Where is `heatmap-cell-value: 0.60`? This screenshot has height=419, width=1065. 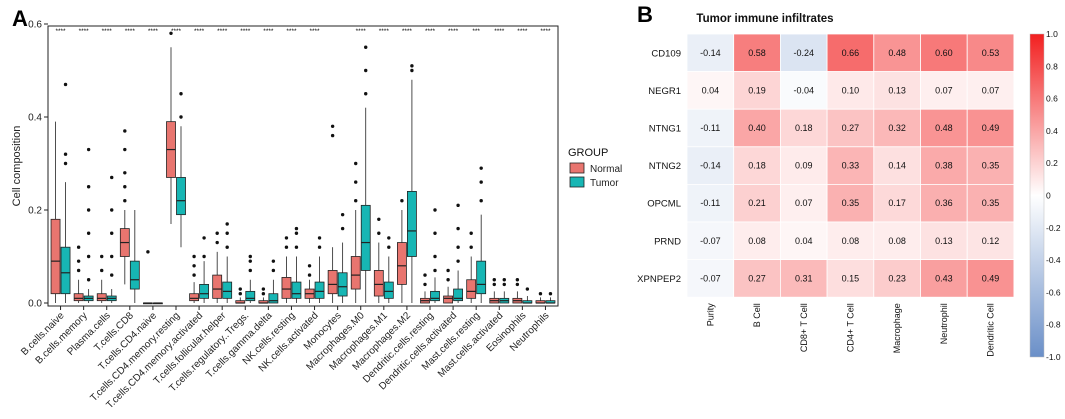 heatmap-cell-value: 0.60 is located at coordinates (944, 53).